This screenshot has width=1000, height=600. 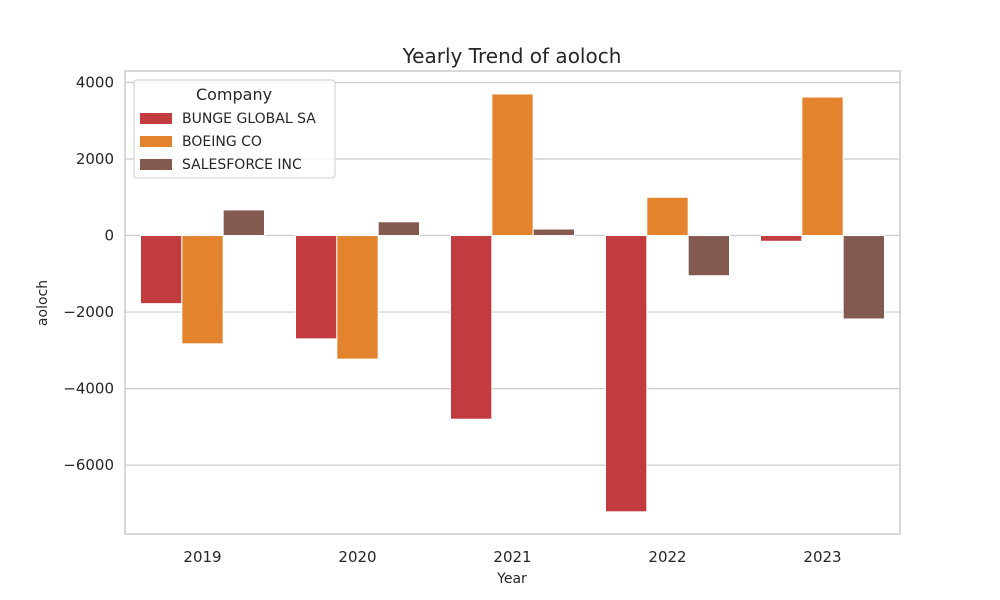 I want to click on x-ticks: 2019 2020 2021 2022 2023, so click(x=512, y=557).